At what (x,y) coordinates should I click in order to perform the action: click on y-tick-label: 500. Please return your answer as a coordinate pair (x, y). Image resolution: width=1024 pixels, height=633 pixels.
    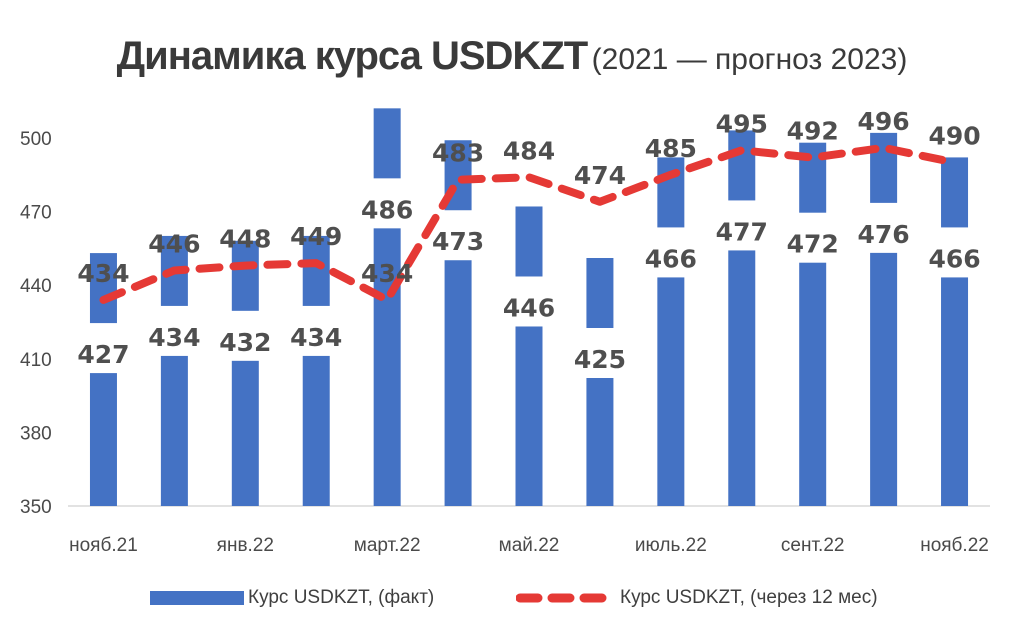
    Looking at the image, I should click on (36, 139).